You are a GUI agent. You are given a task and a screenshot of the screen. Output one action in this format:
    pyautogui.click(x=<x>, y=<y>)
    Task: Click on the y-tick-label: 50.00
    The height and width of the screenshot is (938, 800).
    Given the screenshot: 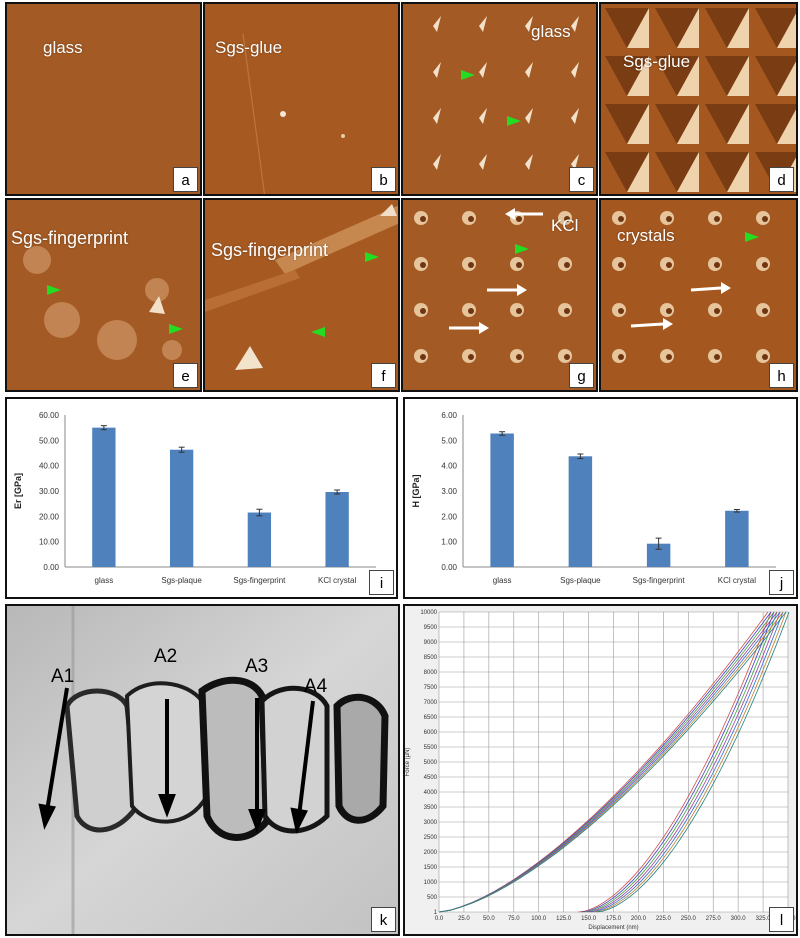 What is the action you would take?
    pyautogui.click(x=49, y=440)
    